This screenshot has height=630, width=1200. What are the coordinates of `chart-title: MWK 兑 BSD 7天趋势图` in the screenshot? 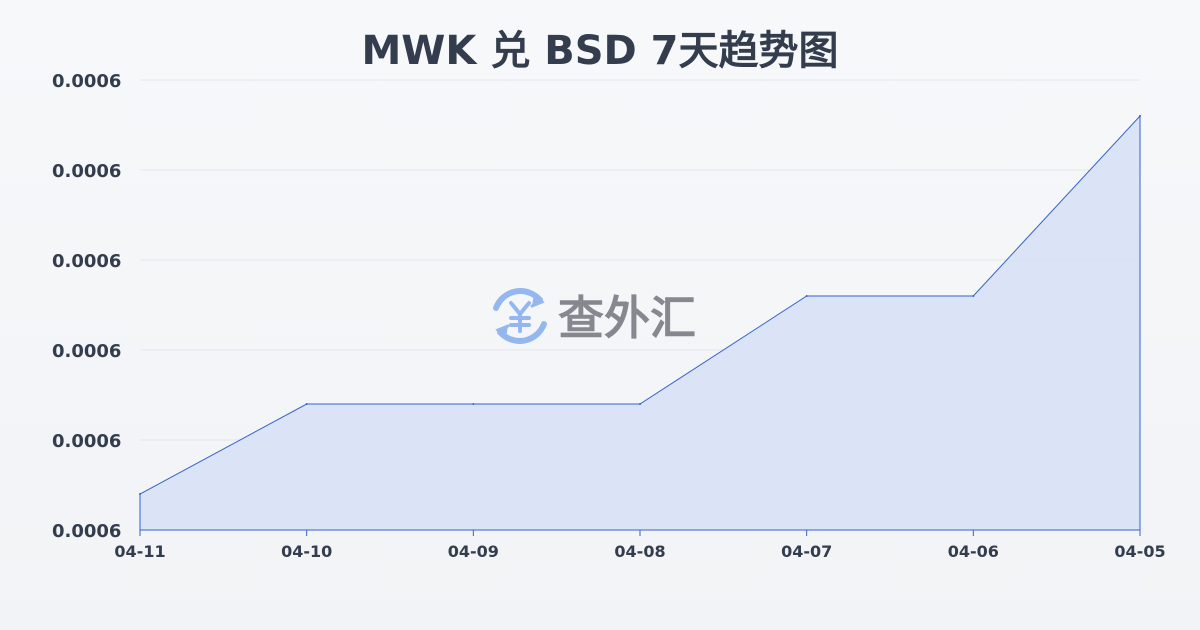 It's located at (600, 51).